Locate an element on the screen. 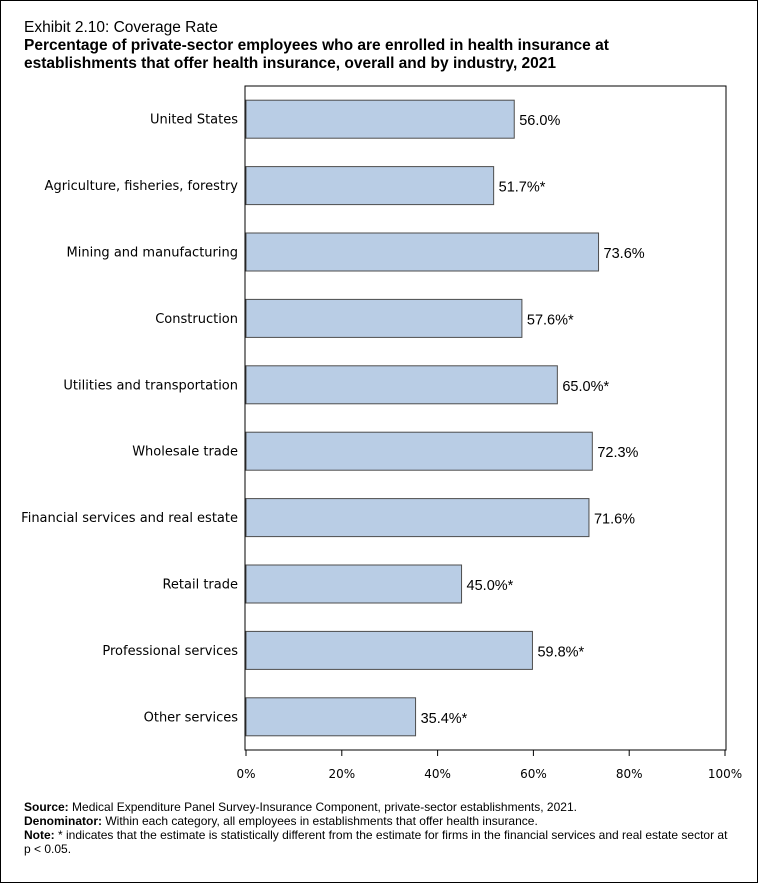  category-label: Wholesale trade is located at coordinates (185, 452).